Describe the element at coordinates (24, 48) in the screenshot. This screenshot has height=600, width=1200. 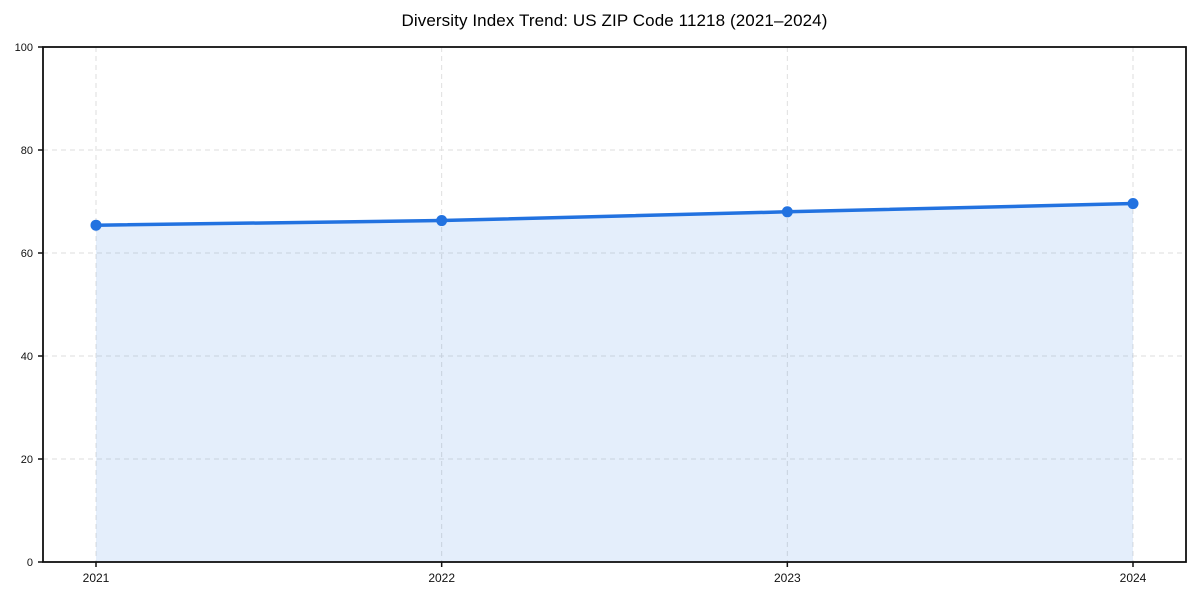
I see `y-axis-tick-label: 100` at that location.